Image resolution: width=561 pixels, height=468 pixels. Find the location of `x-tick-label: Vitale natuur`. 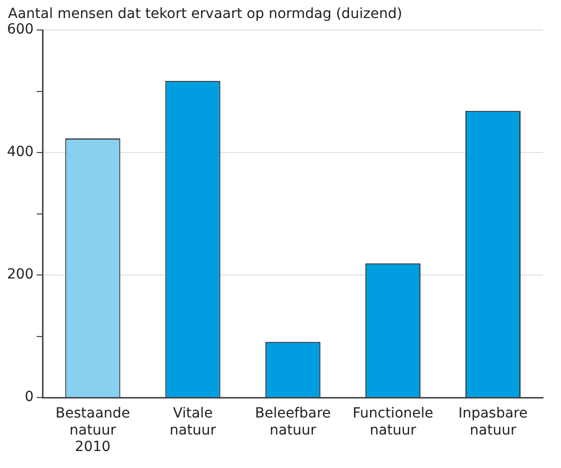

x-tick-label: Vitale natuur is located at coordinates (193, 422).